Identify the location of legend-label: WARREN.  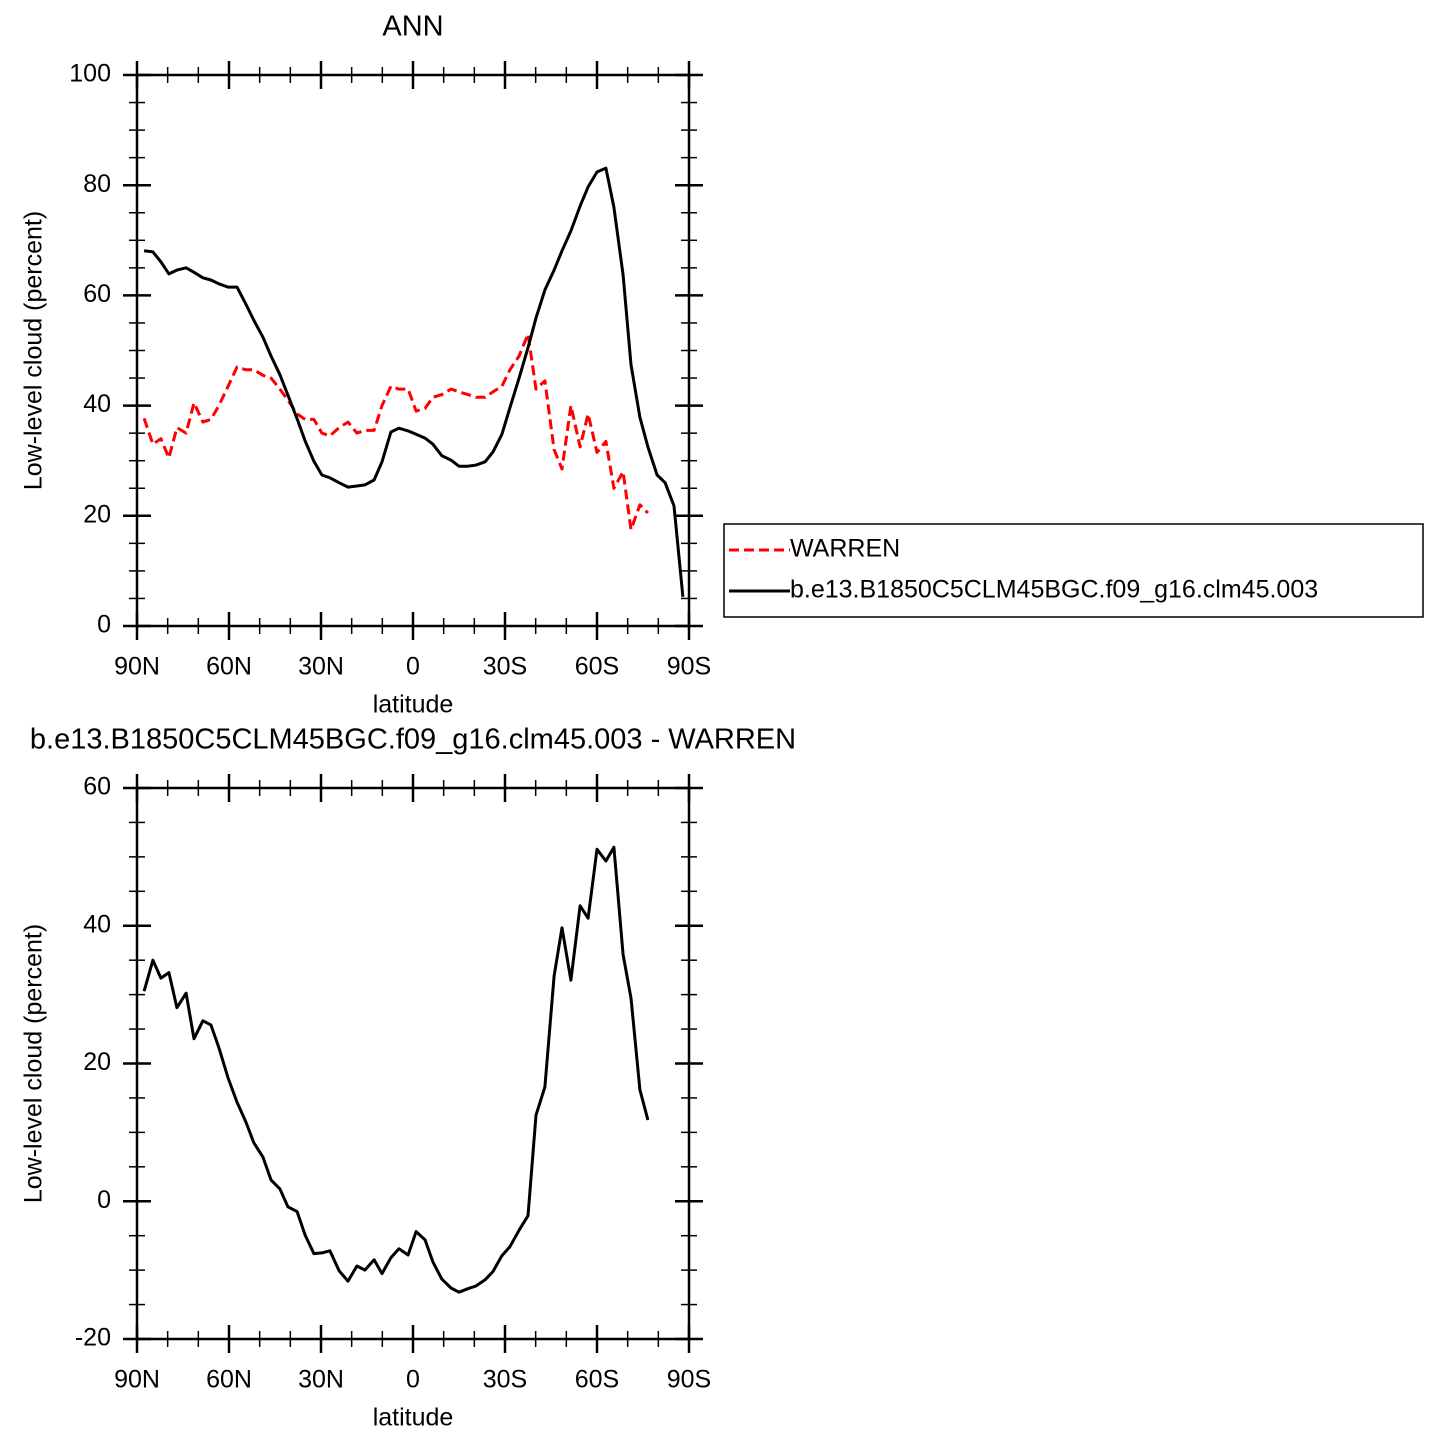
(845, 549).